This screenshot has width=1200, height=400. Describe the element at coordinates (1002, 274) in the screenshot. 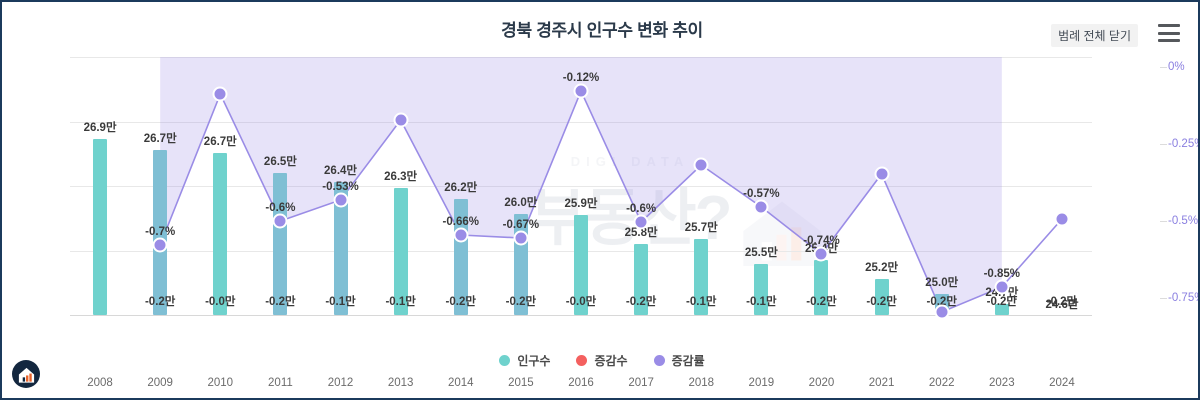

I see `change-rate-label: -0.85%` at that location.